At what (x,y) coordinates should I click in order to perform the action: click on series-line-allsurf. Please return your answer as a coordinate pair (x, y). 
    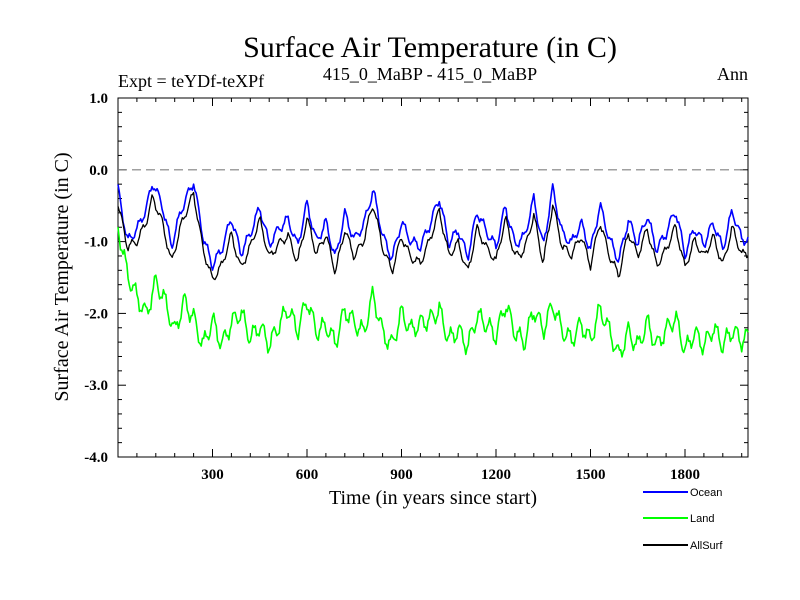
    Looking at the image, I should click on (433, 236).